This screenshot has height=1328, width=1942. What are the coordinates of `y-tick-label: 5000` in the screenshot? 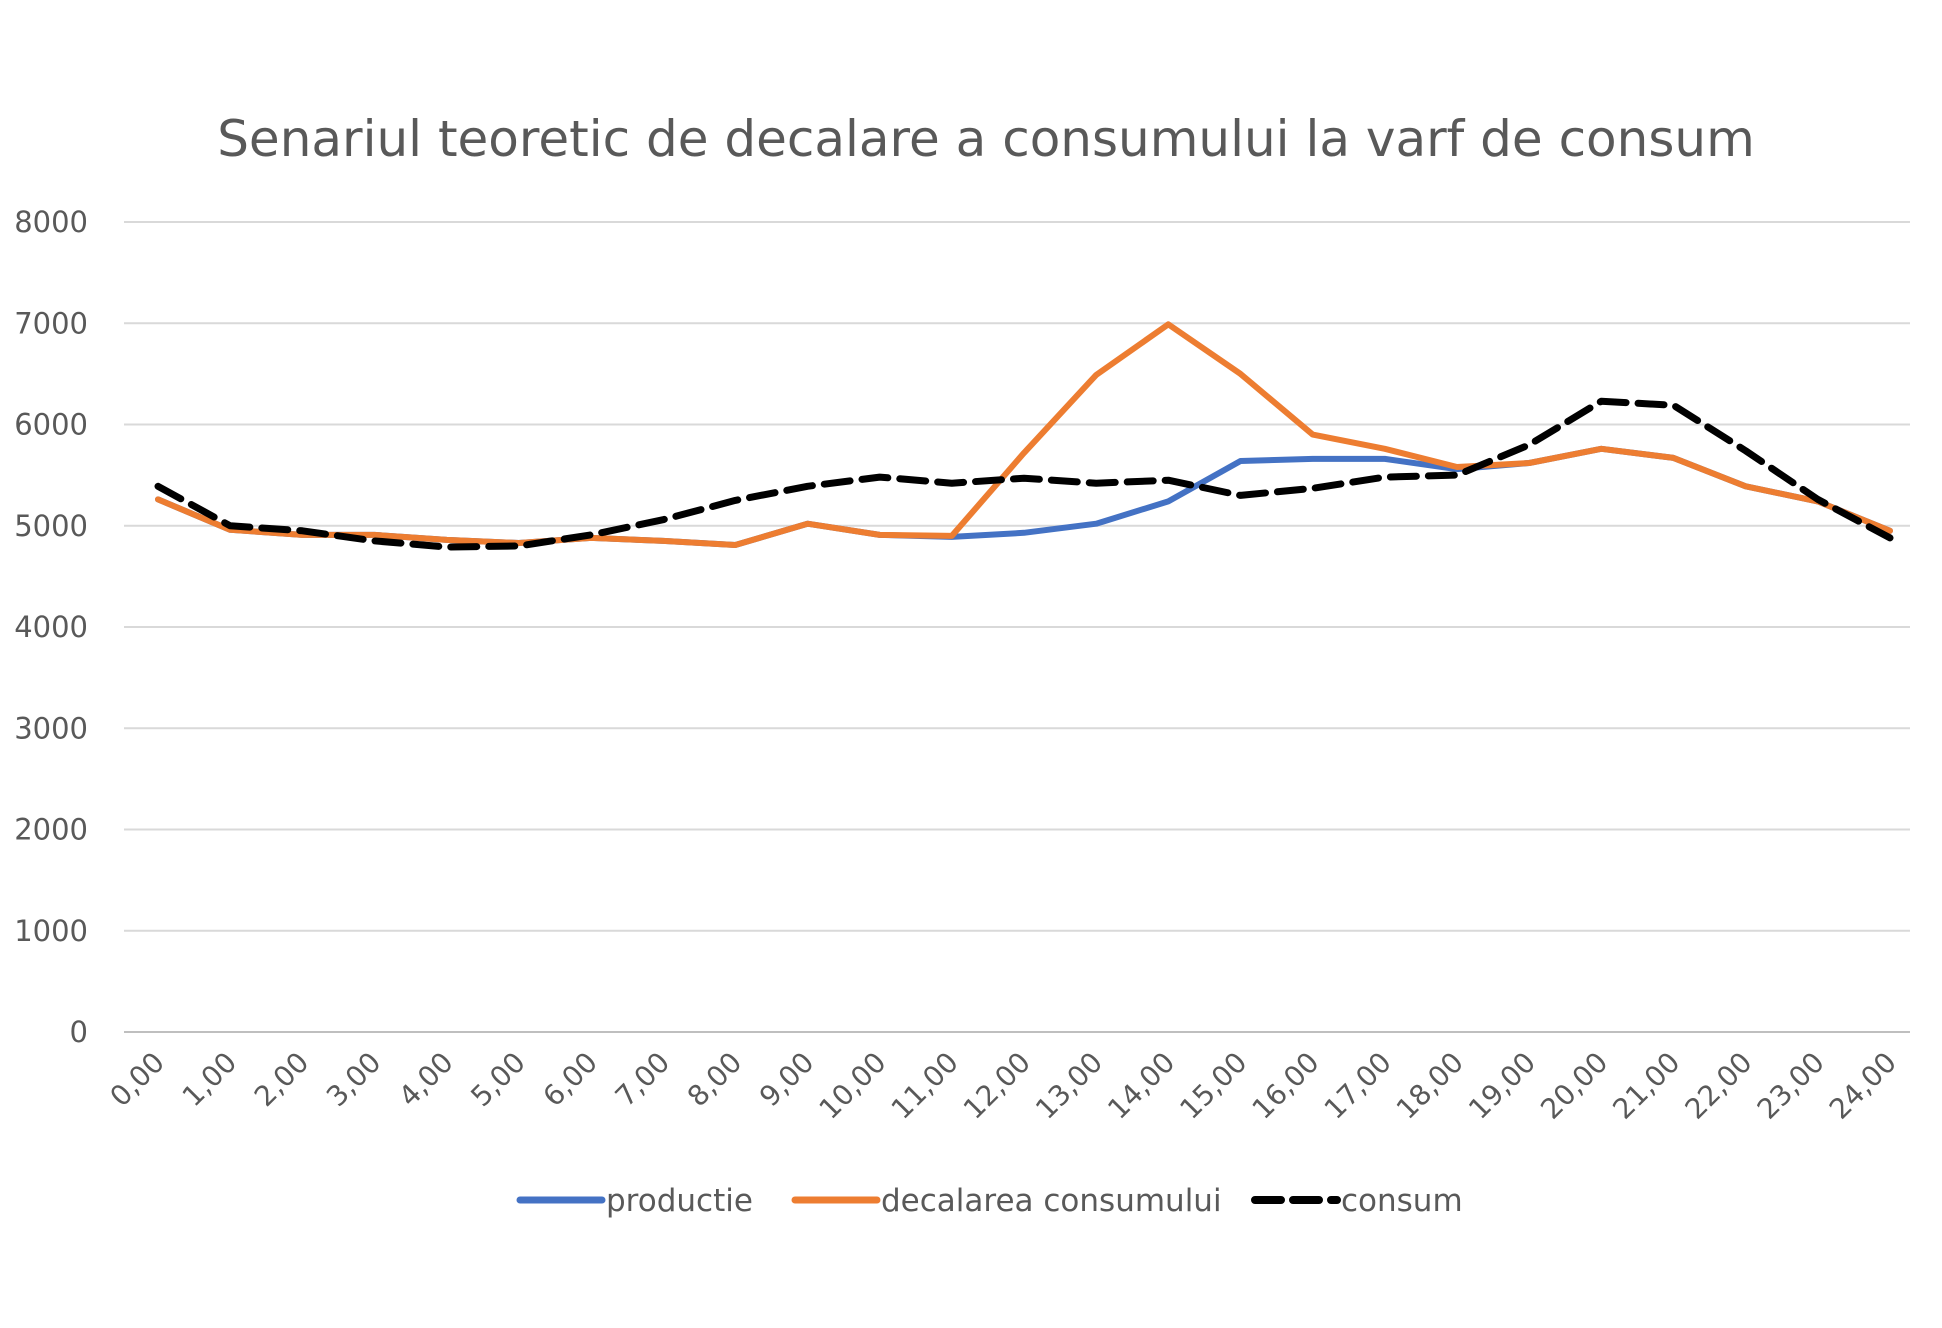 It's located at (51, 526).